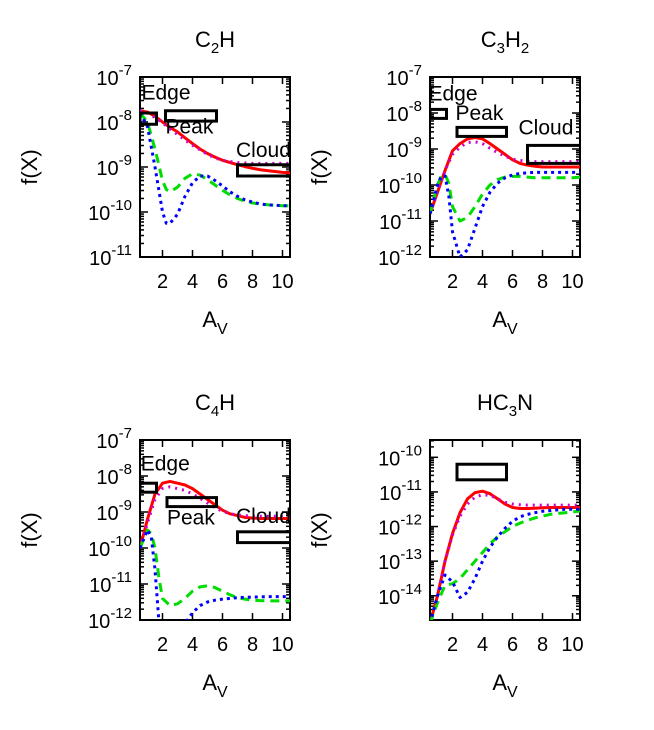 The width and height of the screenshot is (654, 730). I want to click on chart-title: C3H2, so click(505, 42).